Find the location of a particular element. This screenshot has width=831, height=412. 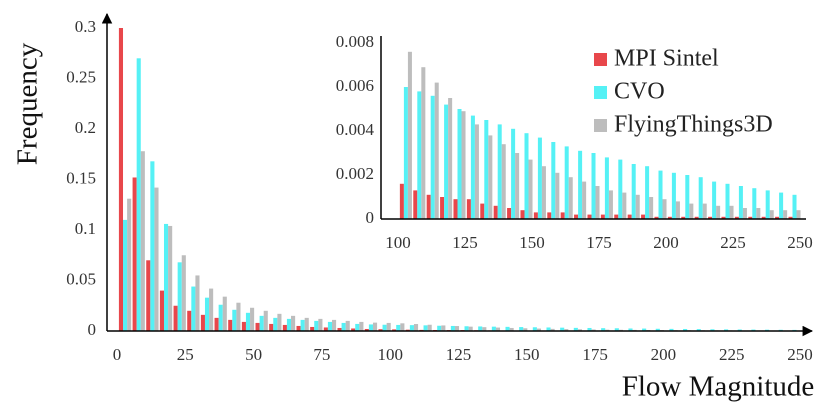

x-tick-label: 175 is located at coordinates (595, 354).